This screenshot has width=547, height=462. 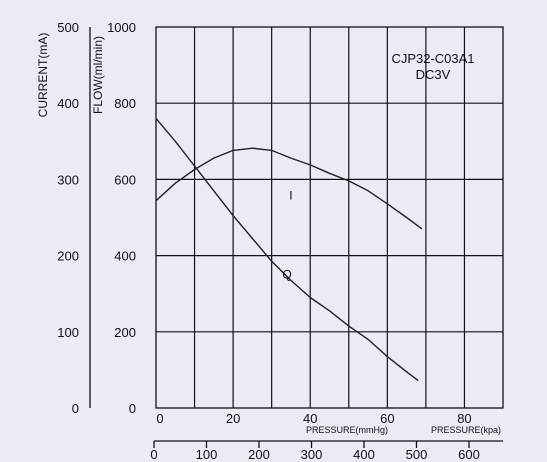 I want to click on current-tick-label: 500, so click(x=68, y=27).